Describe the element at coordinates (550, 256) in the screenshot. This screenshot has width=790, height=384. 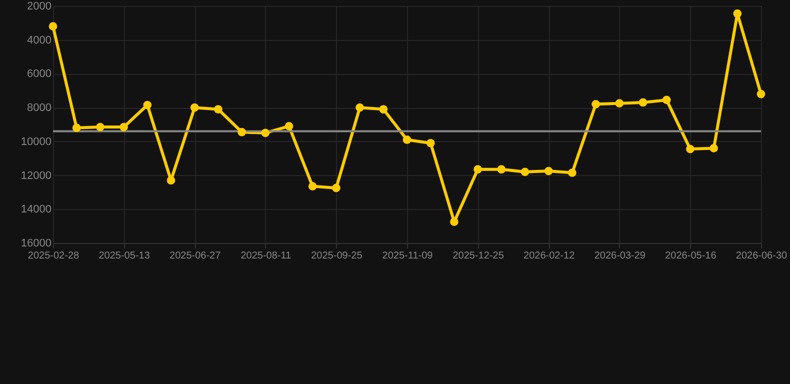
I see `x-tick-label: 2026-02-12` at that location.